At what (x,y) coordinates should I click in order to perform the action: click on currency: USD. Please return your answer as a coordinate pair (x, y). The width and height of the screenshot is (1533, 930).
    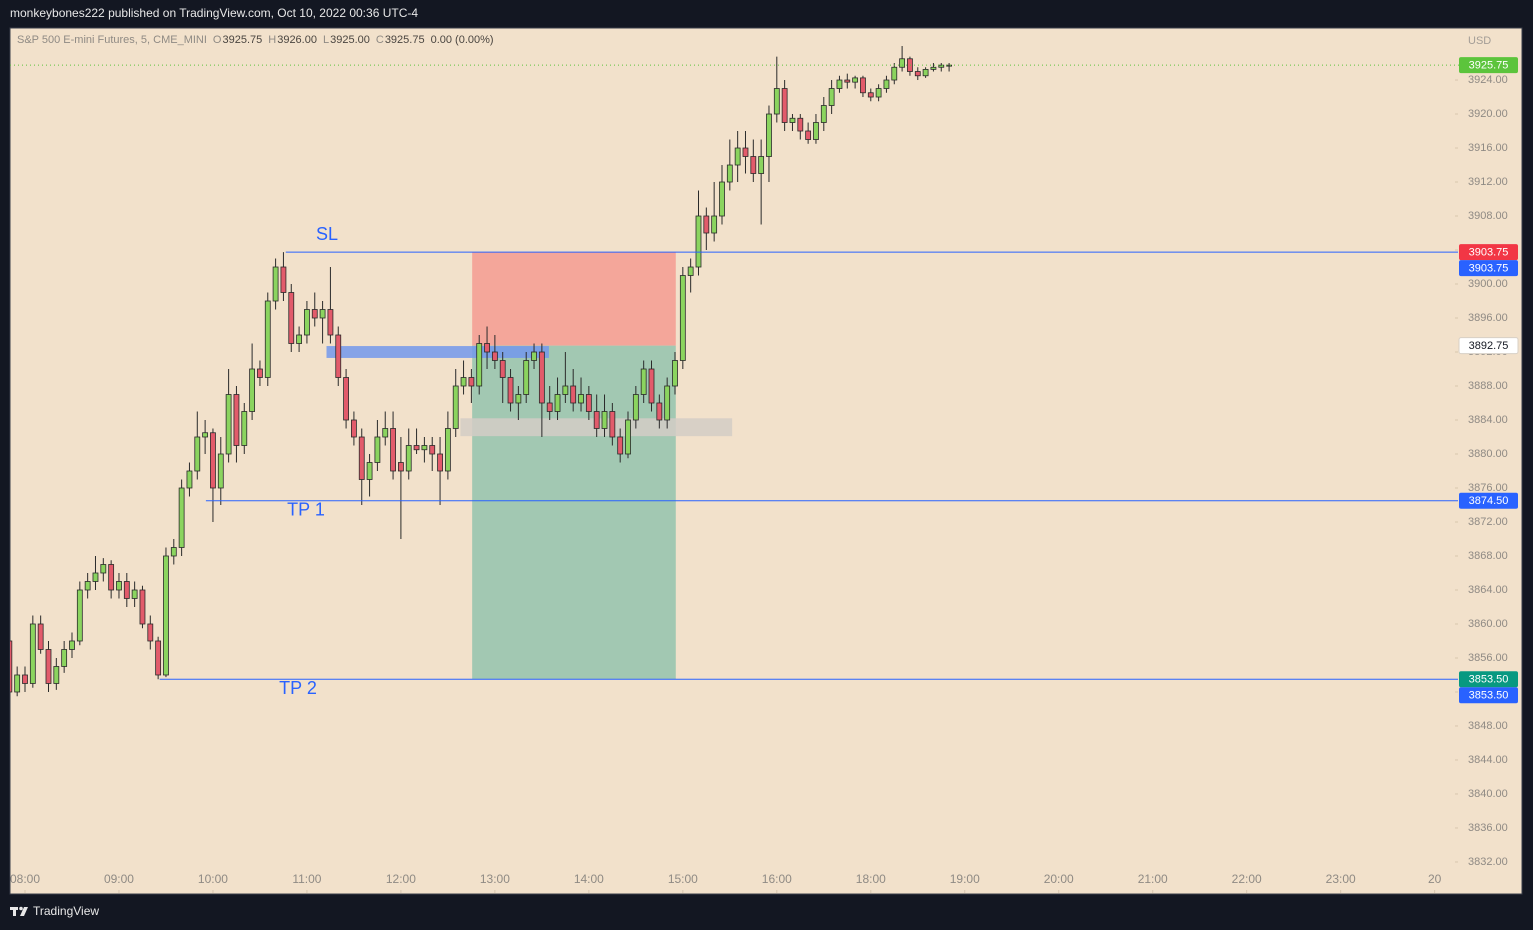
    Looking at the image, I should click on (1479, 41).